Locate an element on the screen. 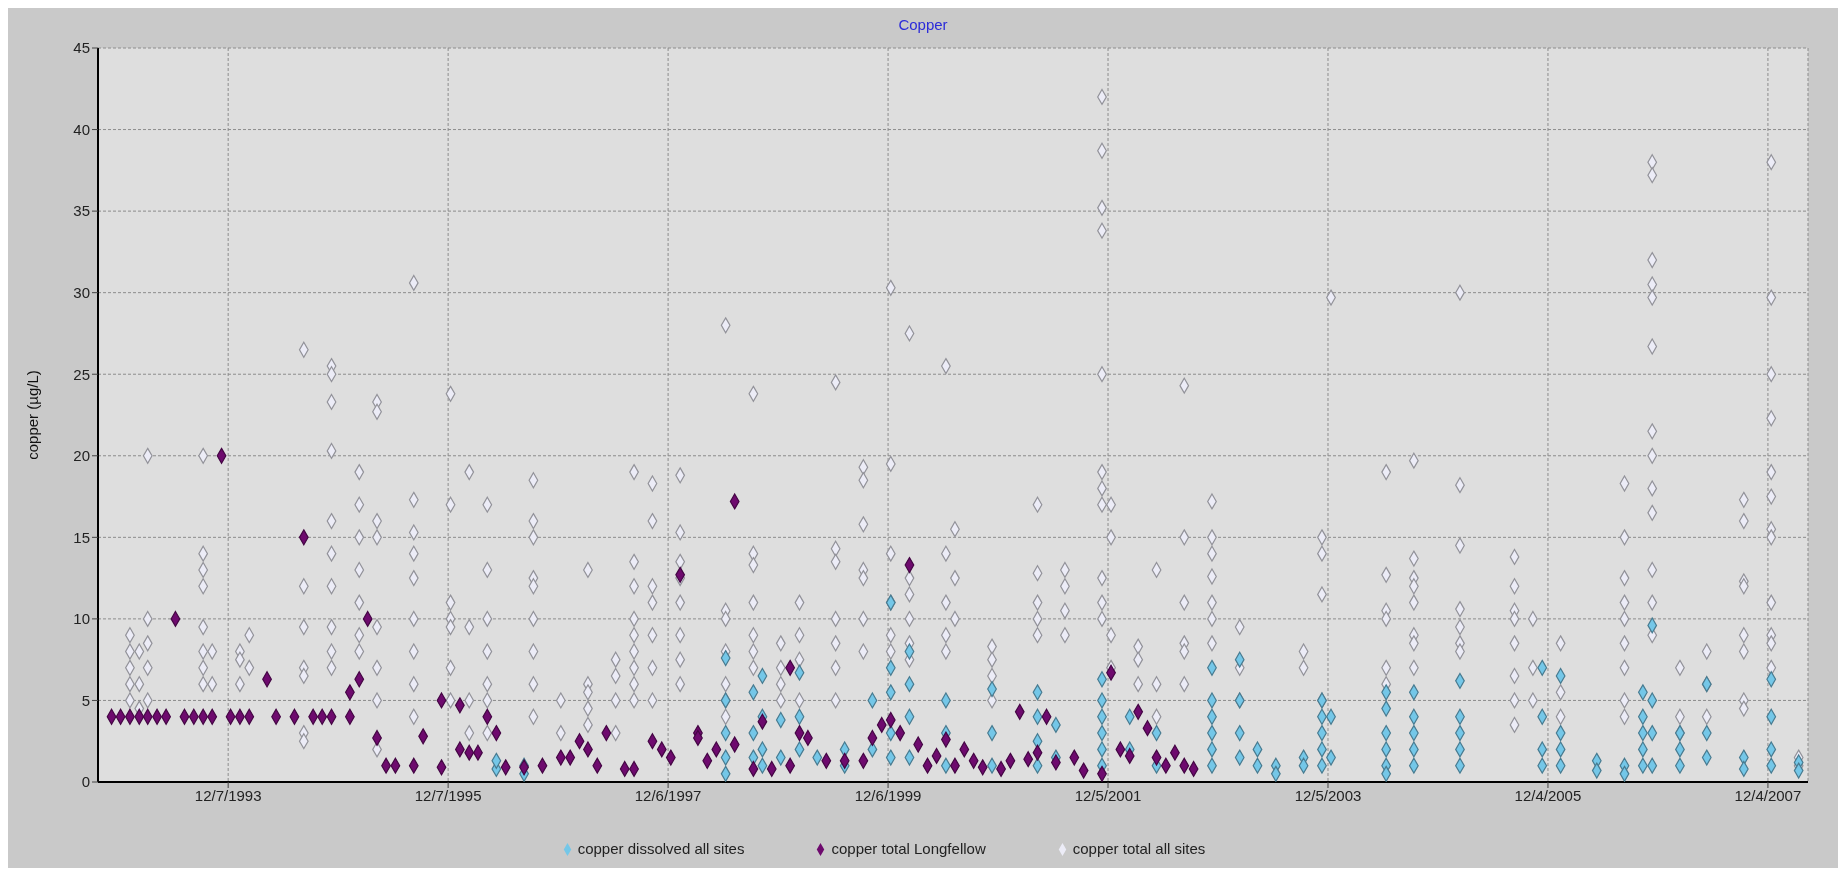 This screenshot has height=872, width=1846. y-tick-label: 35 is located at coordinates (81, 211).